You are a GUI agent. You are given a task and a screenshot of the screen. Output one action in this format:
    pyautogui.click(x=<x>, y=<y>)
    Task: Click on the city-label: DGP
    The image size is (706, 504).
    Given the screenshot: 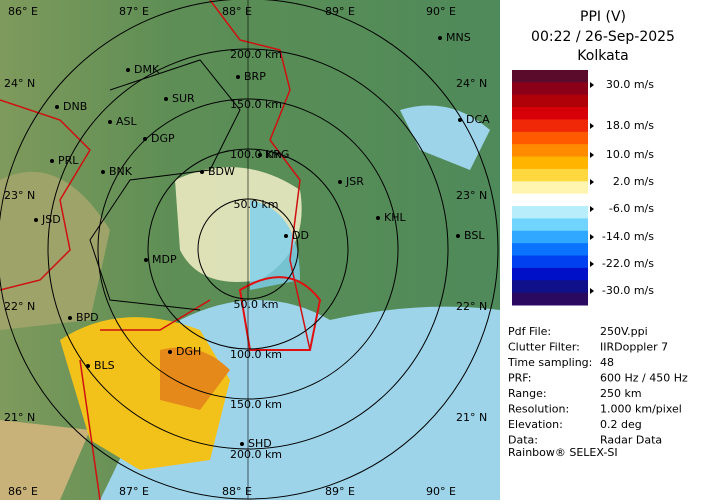 What is the action you would take?
    pyautogui.click(x=163, y=138)
    